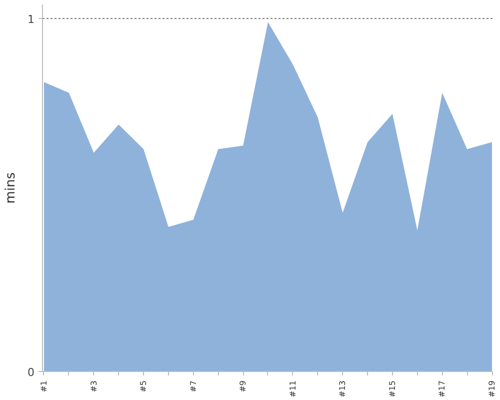  I want to click on y-tick-label: 0, so click(31, 372).